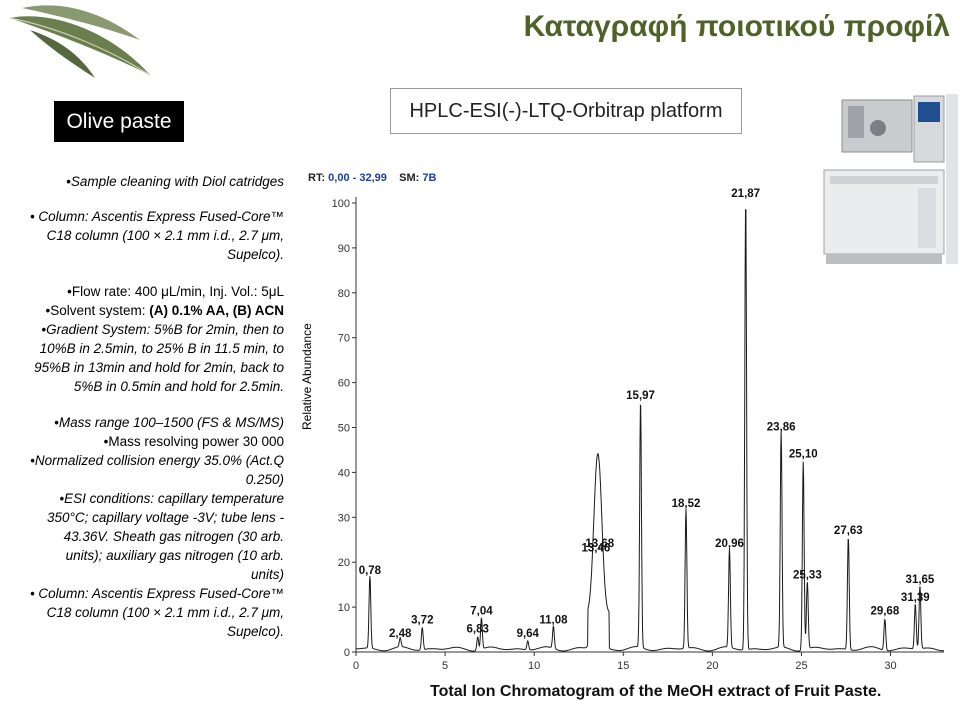  What do you see at coordinates (164, 310) in the screenshot?
I see `condition-line: •Solvent system: (A) 0.1% AA, (B) ACN` at bounding box center [164, 310].